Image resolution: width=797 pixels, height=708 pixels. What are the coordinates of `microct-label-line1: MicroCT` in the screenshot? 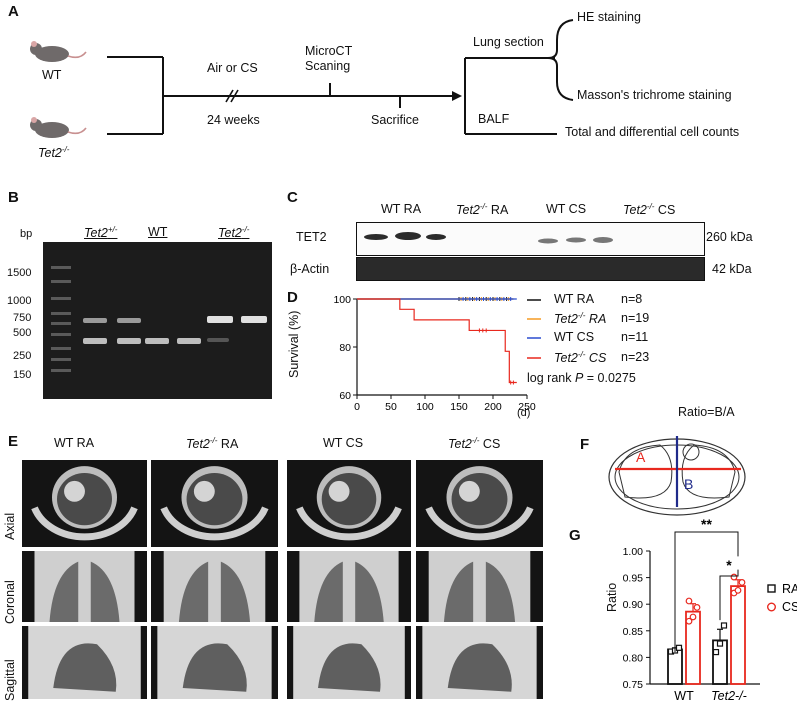 It's located at (329, 51).